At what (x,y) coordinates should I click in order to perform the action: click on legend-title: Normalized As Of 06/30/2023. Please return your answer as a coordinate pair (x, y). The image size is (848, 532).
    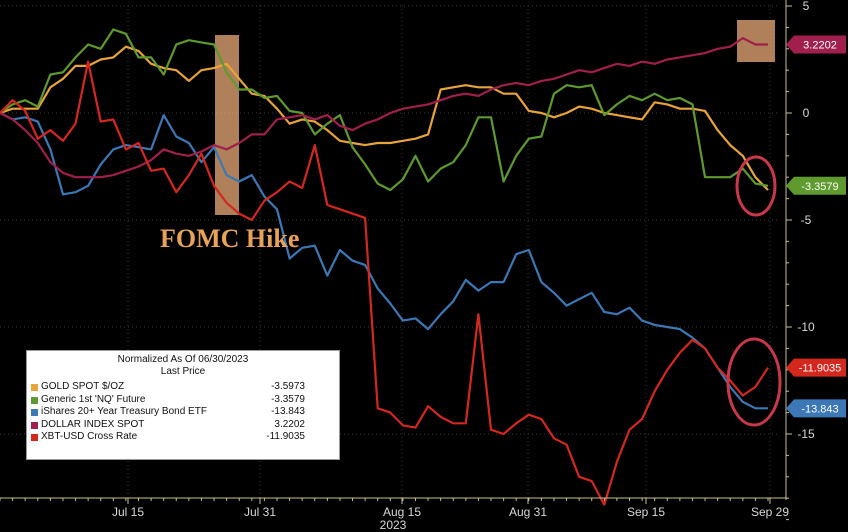
    Looking at the image, I should click on (183, 359).